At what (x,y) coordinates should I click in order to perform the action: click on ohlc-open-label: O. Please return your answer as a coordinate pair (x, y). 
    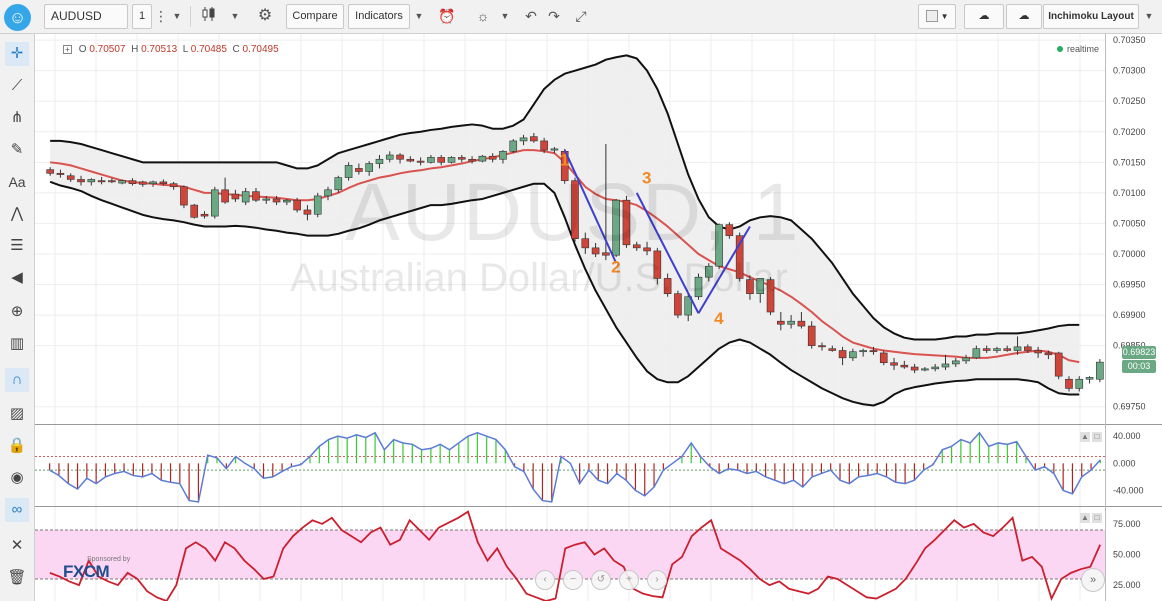
    Looking at the image, I should click on (82, 49).